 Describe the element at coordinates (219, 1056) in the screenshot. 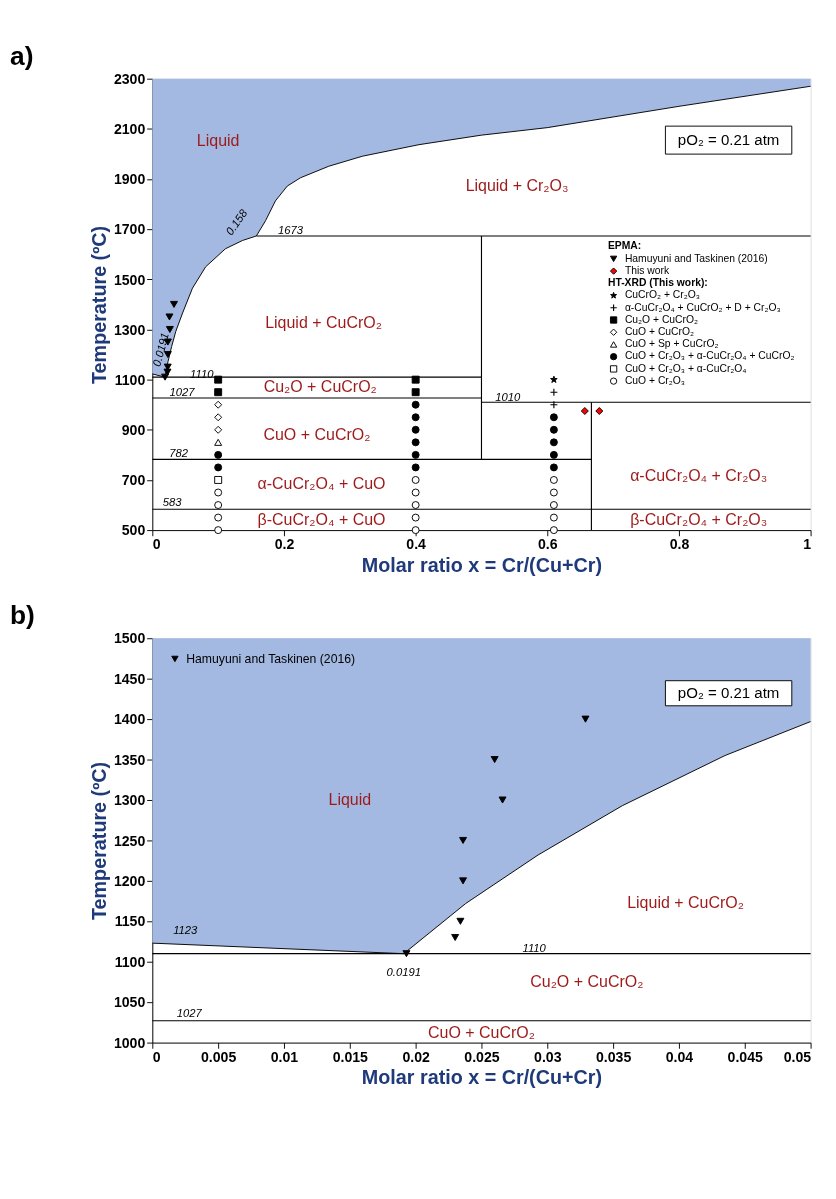

I see `x-tick-label: 0.005` at that location.